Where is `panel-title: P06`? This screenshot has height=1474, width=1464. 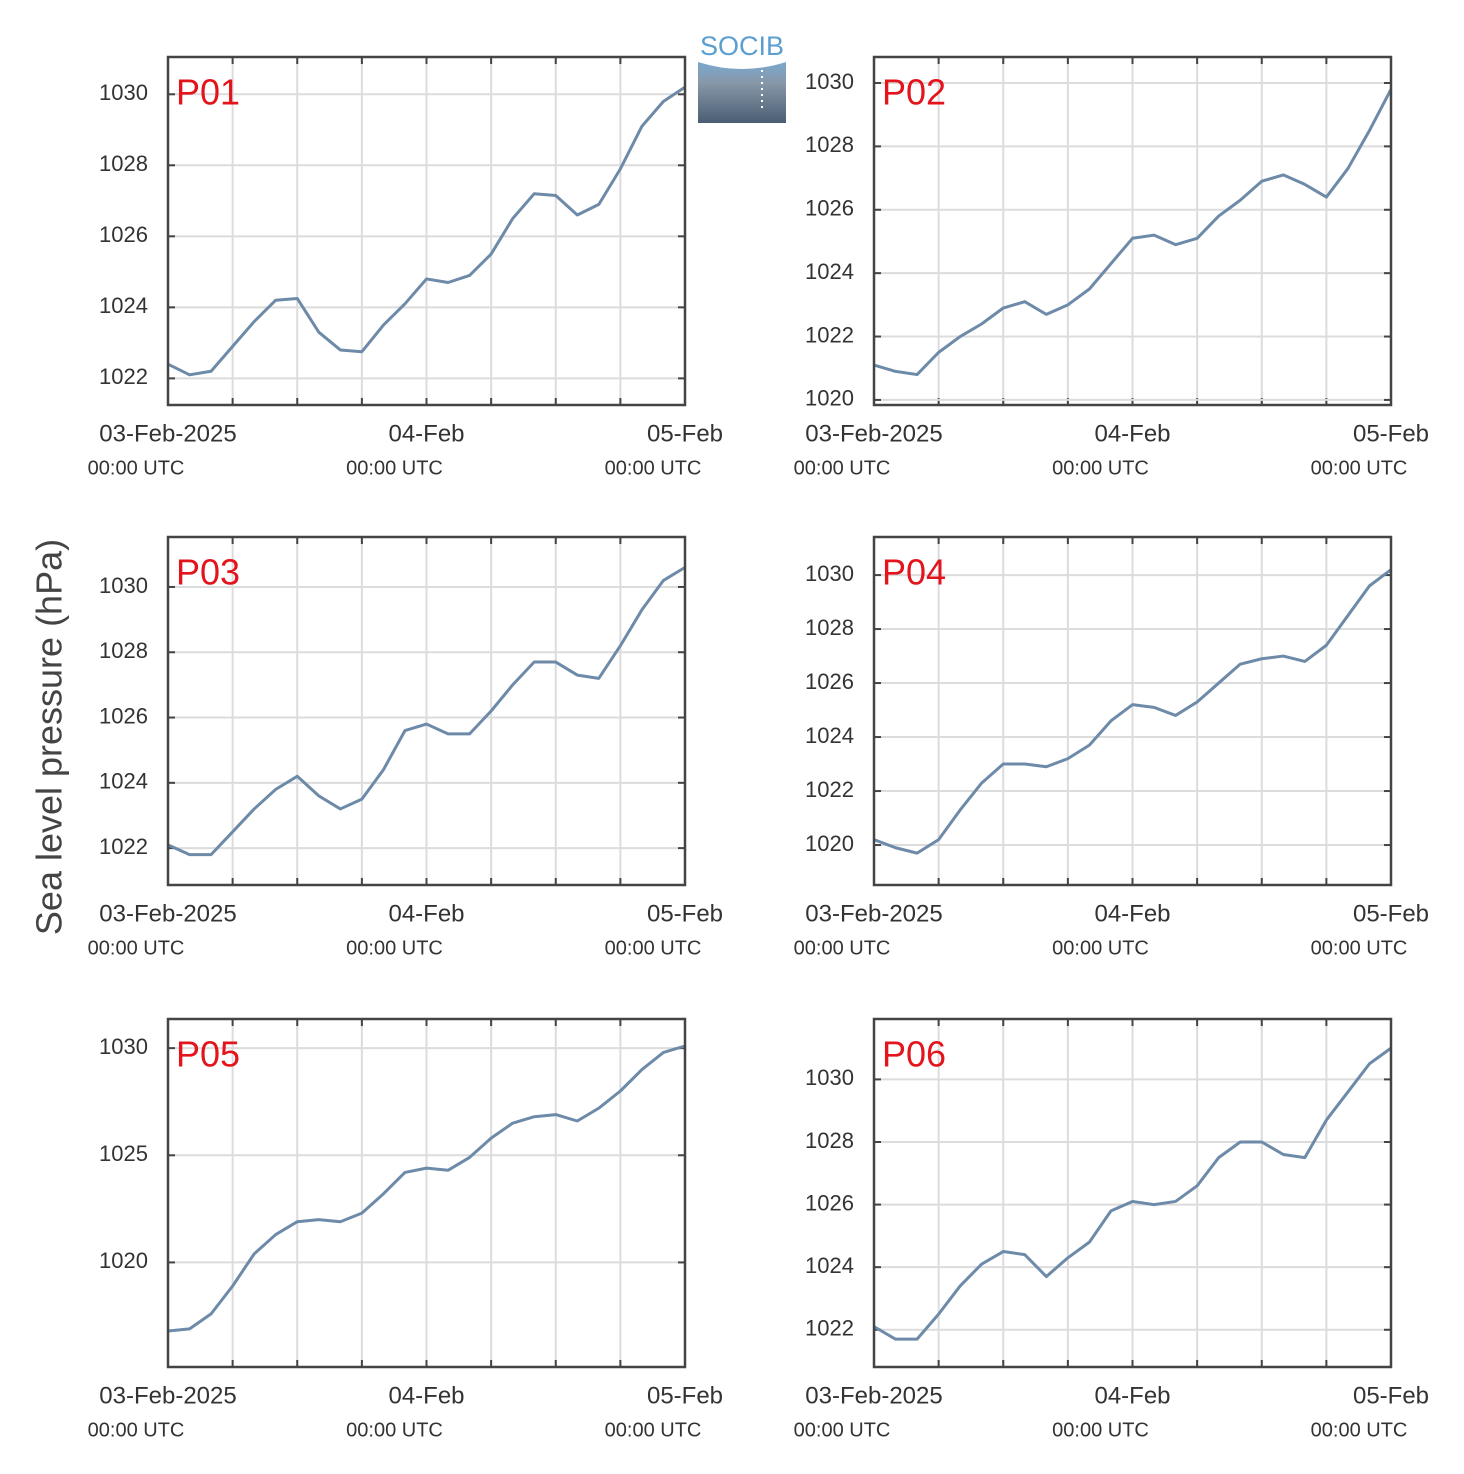 panel-title: P06 is located at coordinates (914, 1054).